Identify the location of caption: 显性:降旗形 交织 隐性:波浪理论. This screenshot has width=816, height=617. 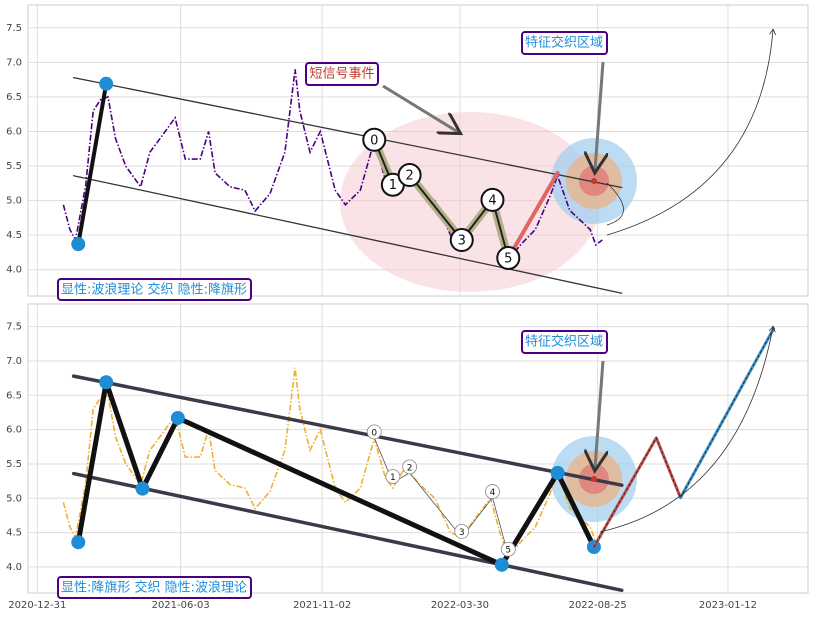
(154, 588).